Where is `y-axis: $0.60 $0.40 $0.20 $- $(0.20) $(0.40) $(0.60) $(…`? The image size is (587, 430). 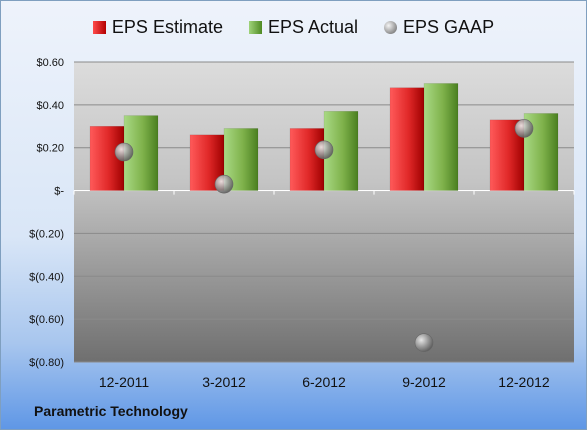
y-axis: $0.60 $0.40 $0.20 $- $(0.20) $(0.40) $(0.60) $(… is located at coordinates (46, 213).